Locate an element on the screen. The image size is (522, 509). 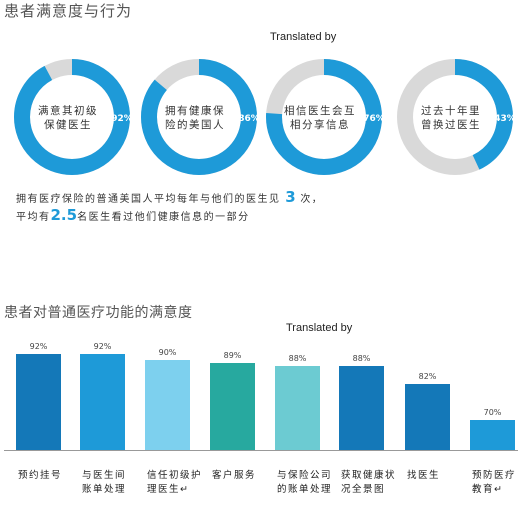
donut-label: 相信医生会互 is located at coordinates (320, 110).